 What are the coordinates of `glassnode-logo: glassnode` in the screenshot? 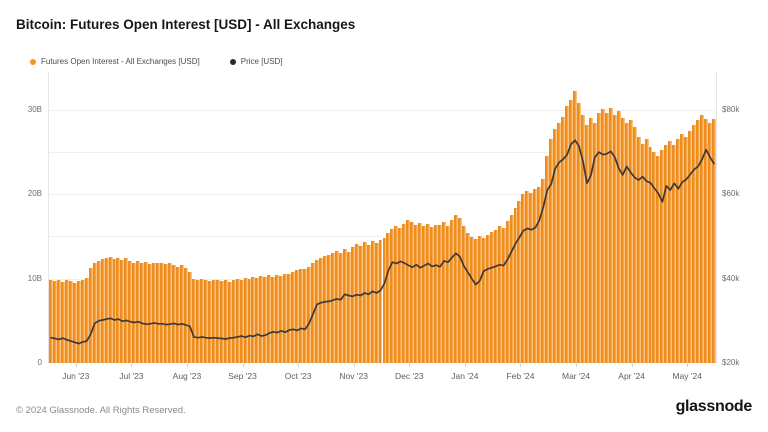 It's located at (714, 406).